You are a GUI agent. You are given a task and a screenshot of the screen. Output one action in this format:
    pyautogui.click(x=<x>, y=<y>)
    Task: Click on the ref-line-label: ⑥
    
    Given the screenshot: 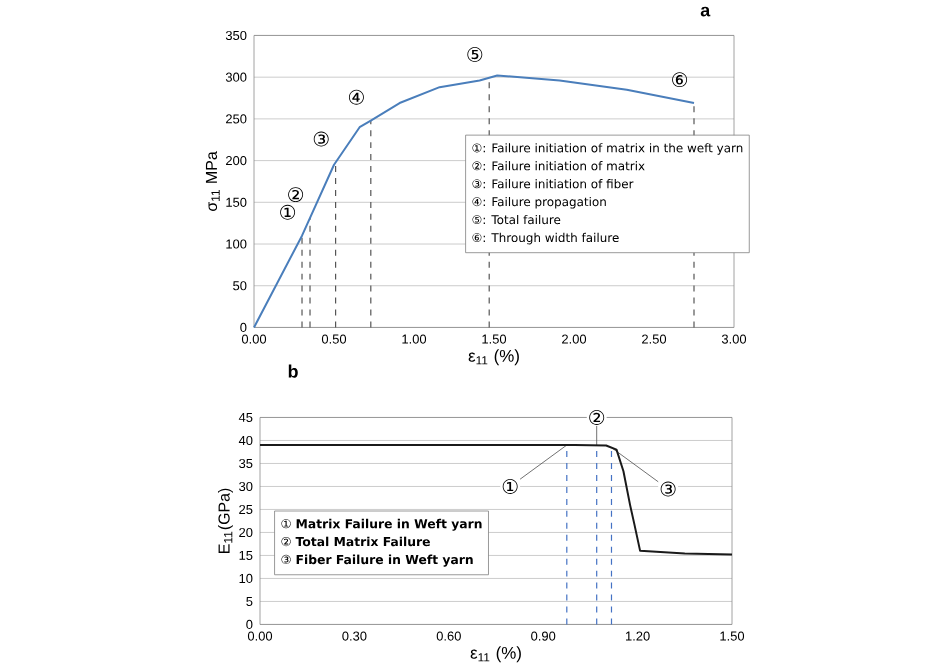 What is the action you would take?
    pyautogui.click(x=680, y=79)
    